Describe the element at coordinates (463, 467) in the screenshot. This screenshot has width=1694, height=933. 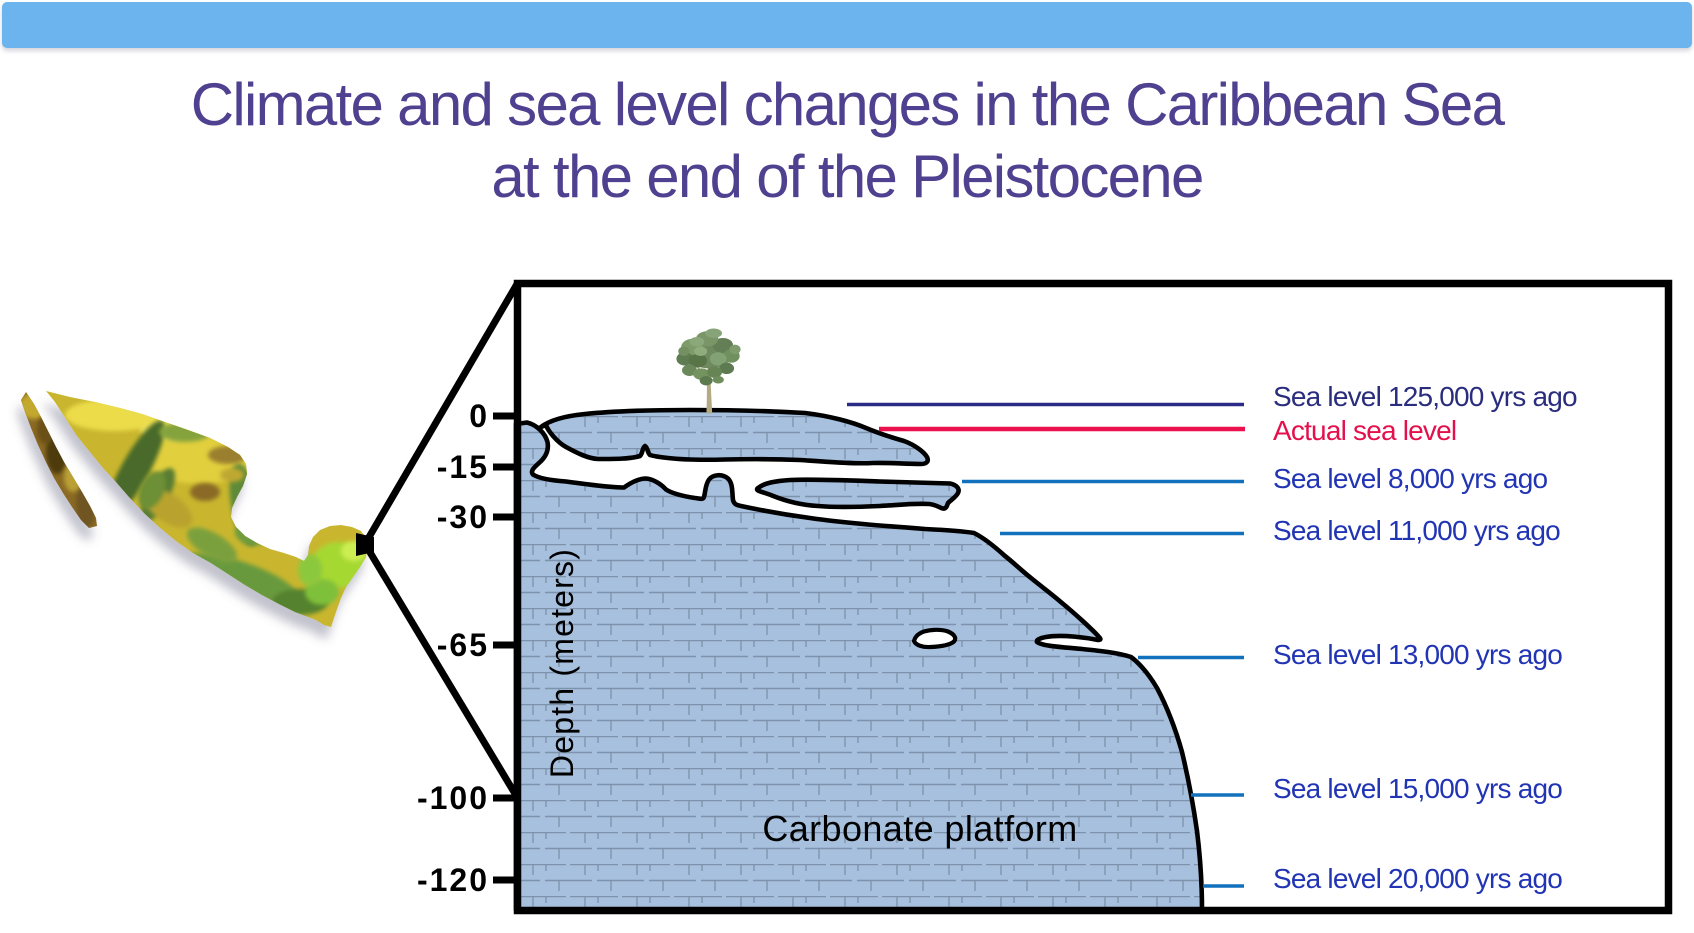
I see `svg-text: -15` at that location.